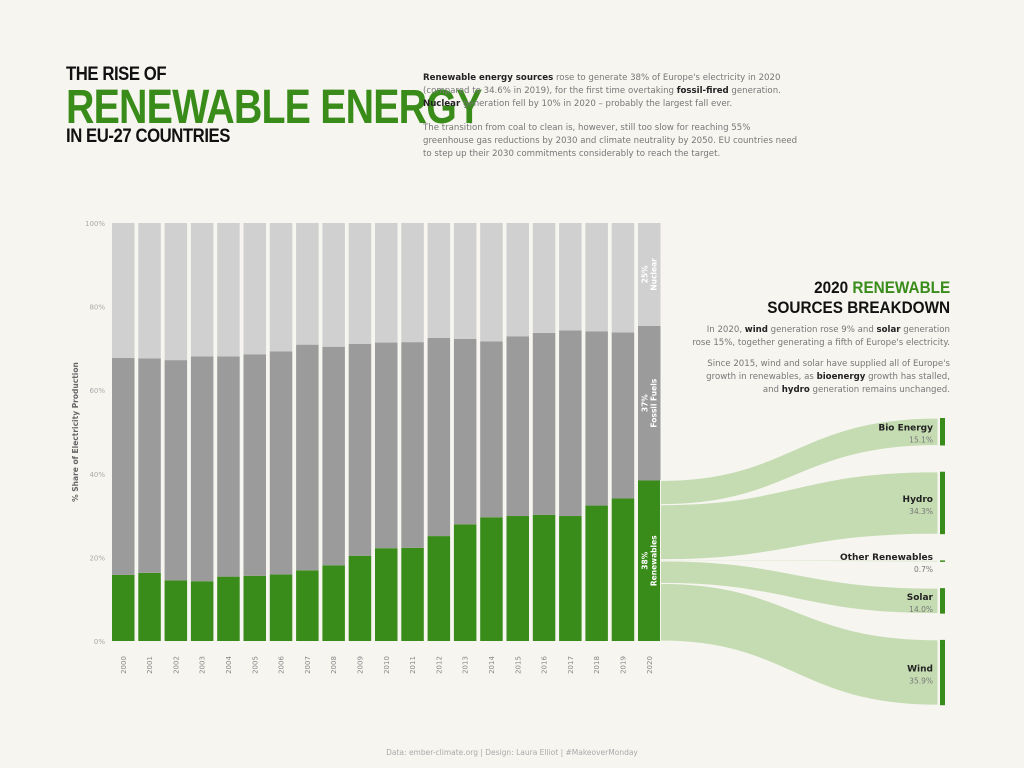 This screenshot has width=1024, height=768. I want to click on x-tick-label: 2001, so click(150, 665).